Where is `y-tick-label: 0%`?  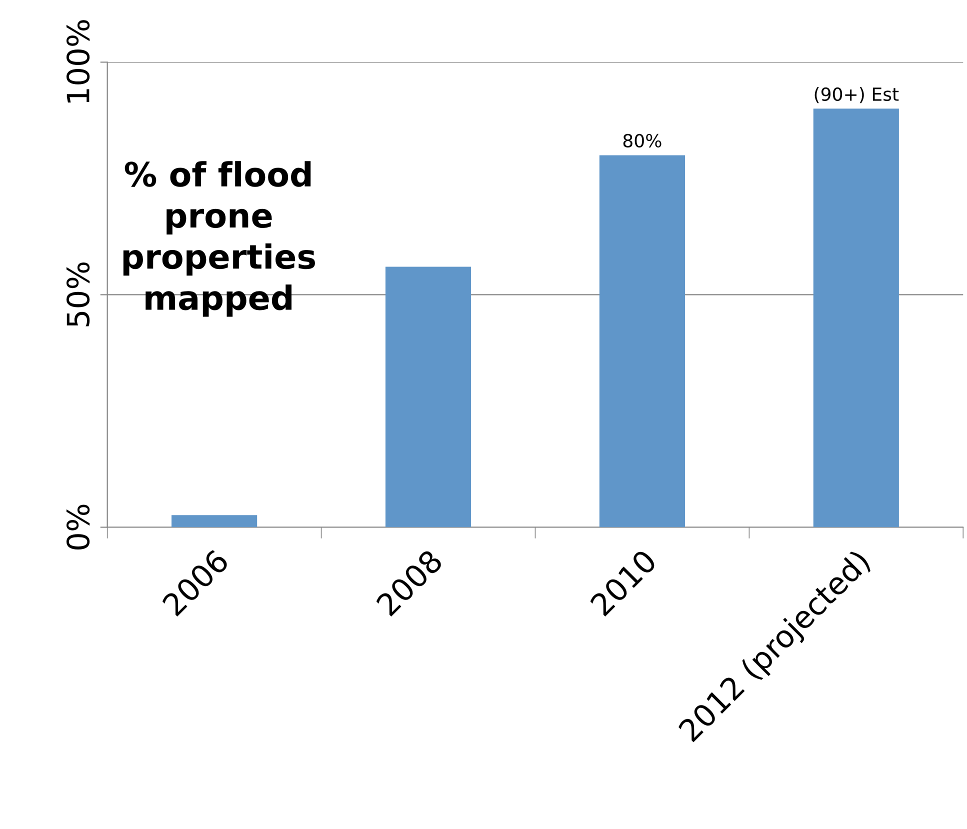 y-tick-label: 0% is located at coordinates (78, 527).